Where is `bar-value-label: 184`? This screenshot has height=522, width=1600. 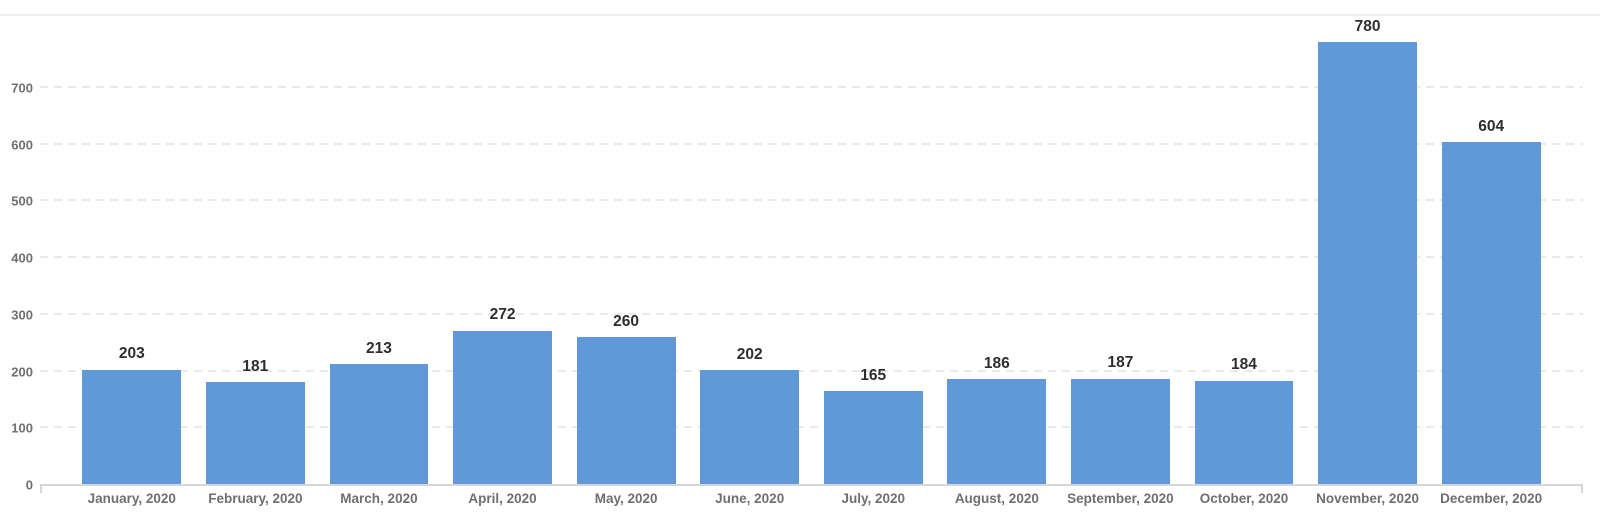 bar-value-label: 184 is located at coordinates (1244, 365).